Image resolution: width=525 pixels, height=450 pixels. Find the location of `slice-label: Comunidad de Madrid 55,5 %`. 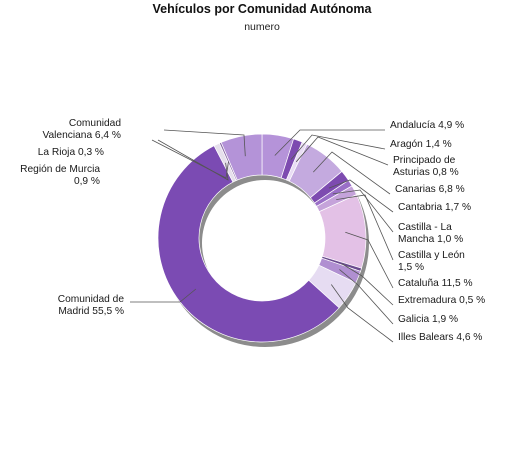

slice-label: Comunidad de Madrid 55,5 % is located at coordinates (91, 305).